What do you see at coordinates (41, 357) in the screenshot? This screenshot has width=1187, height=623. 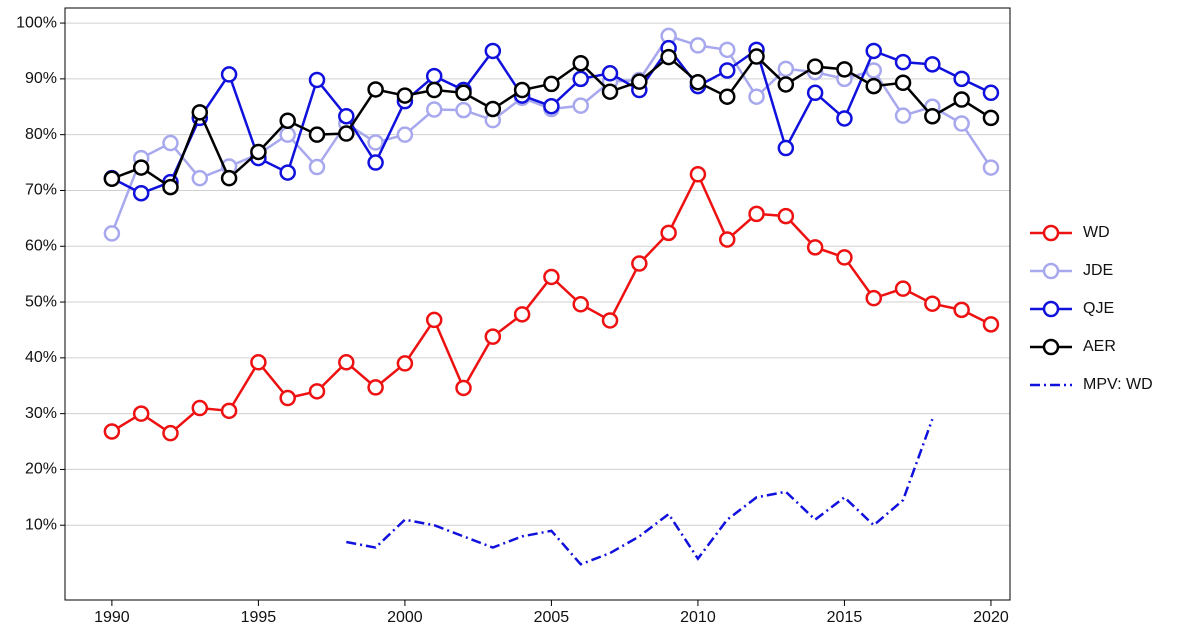 I see `y-tick-label: 40%` at bounding box center [41, 357].